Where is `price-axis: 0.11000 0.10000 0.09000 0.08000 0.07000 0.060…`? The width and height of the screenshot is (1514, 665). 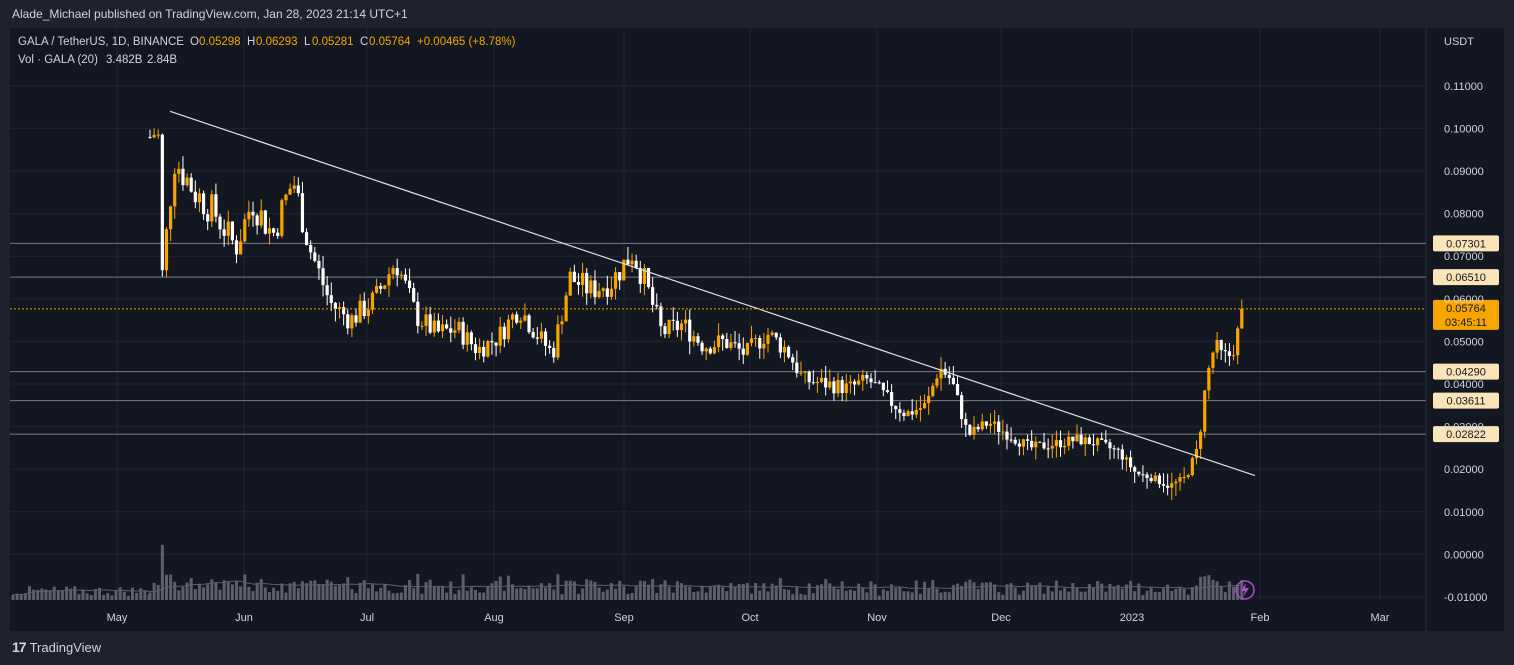
price-axis: 0.11000 0.10000 0.09000 0.08000 0.07000 0.060… is located at coordinates (1465, 342).